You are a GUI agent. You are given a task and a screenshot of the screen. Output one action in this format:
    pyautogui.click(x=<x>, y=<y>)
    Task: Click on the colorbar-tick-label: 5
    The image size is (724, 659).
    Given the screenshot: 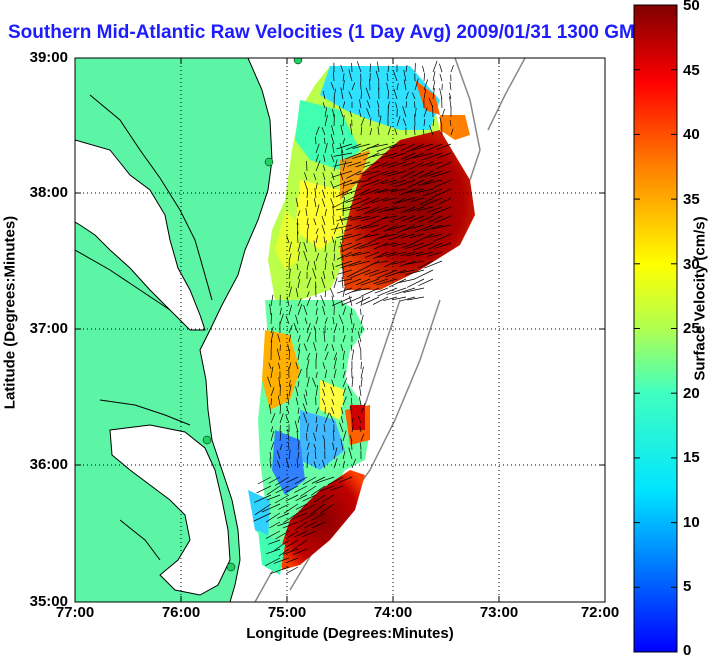 What is the action you would take?
    pyautogui.click(x=687, y=586)
    